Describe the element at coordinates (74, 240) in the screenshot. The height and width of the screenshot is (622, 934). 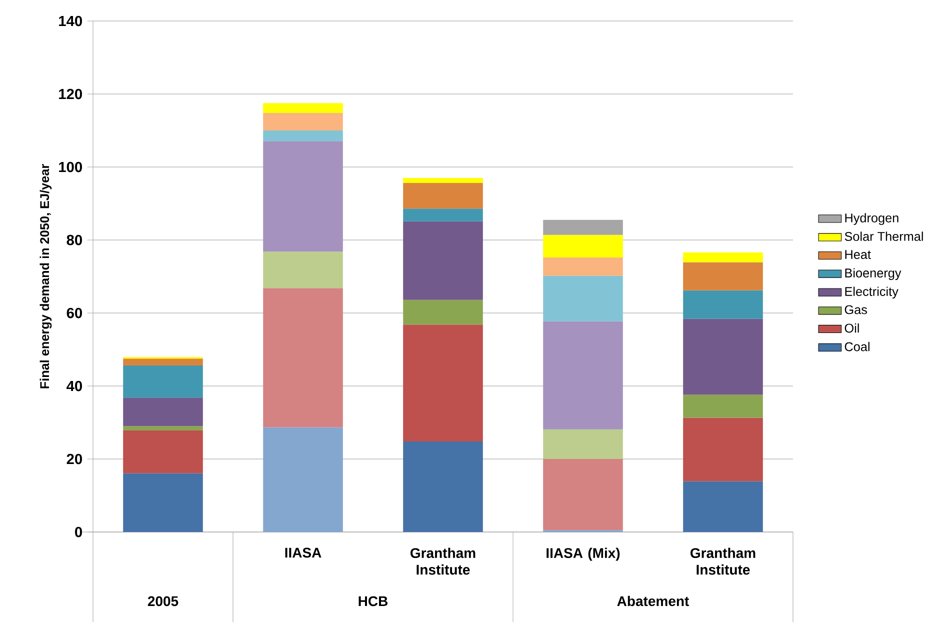
I see `y-tick-label: 80` at that location.